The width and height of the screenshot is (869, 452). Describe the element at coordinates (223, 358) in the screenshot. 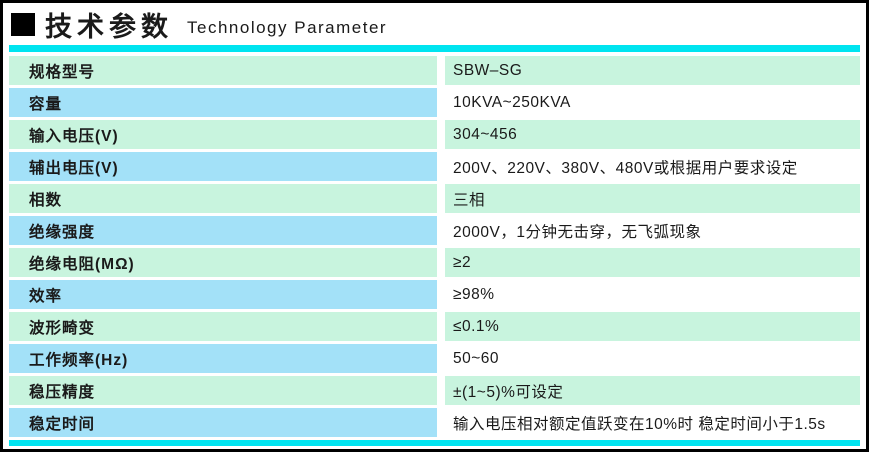

I see `param-label: 工作频率(Hz)` at that location.